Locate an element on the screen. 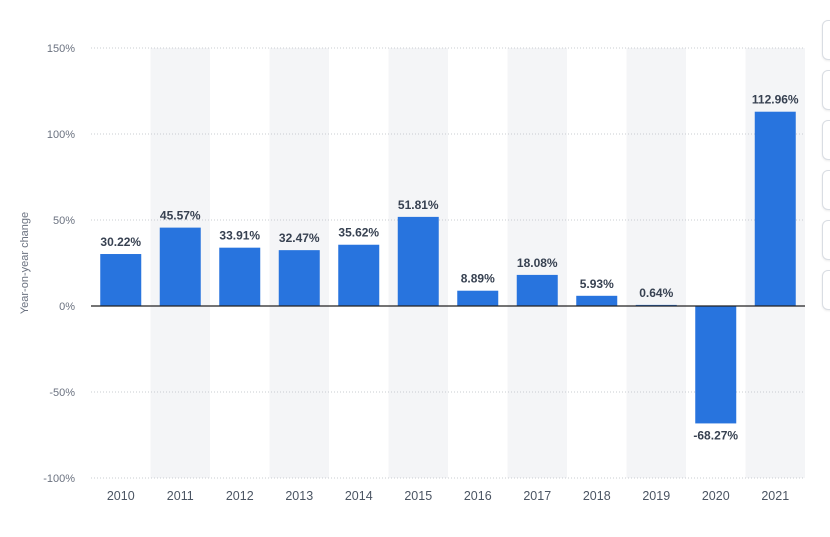 The width and height of the screenshot is (830, 537). x-tick-label-2020: 2020 is located at coordinates (716, 496).